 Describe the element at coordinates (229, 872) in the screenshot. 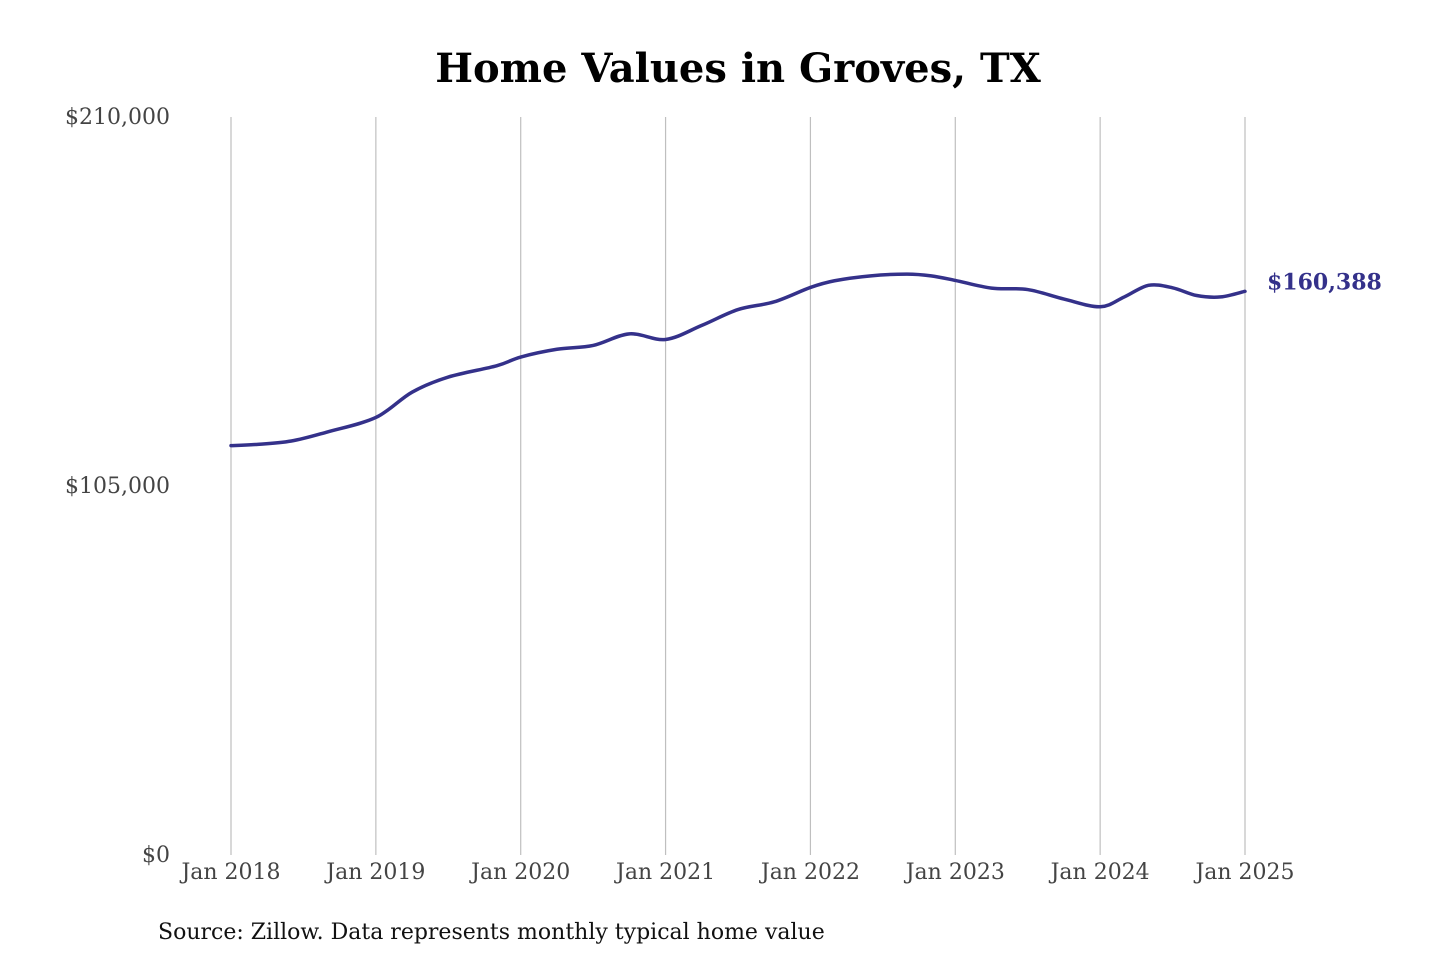

I see `x-tick-label: Jan 2018` at that location.